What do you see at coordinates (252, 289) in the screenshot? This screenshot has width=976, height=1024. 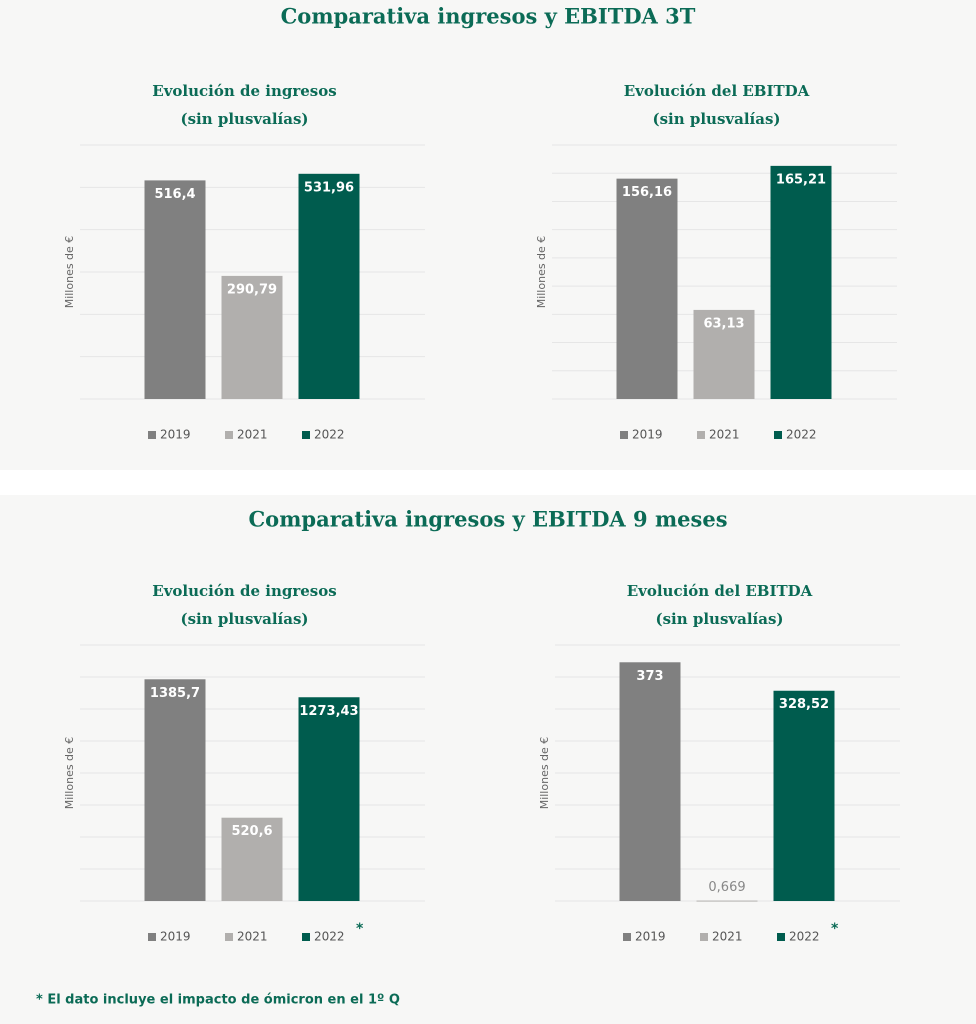 I see `value-label: 290,79` at bounding box center [252, 289].